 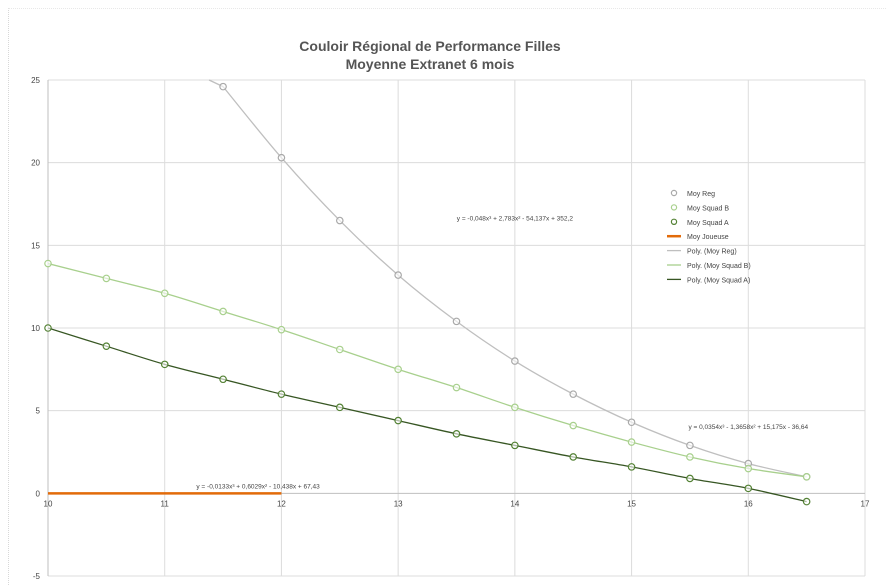 What do you see at coordinates (865, 503) in the screenshot?
I see `x-tick-label: 17` at bounding box center [865, 503].